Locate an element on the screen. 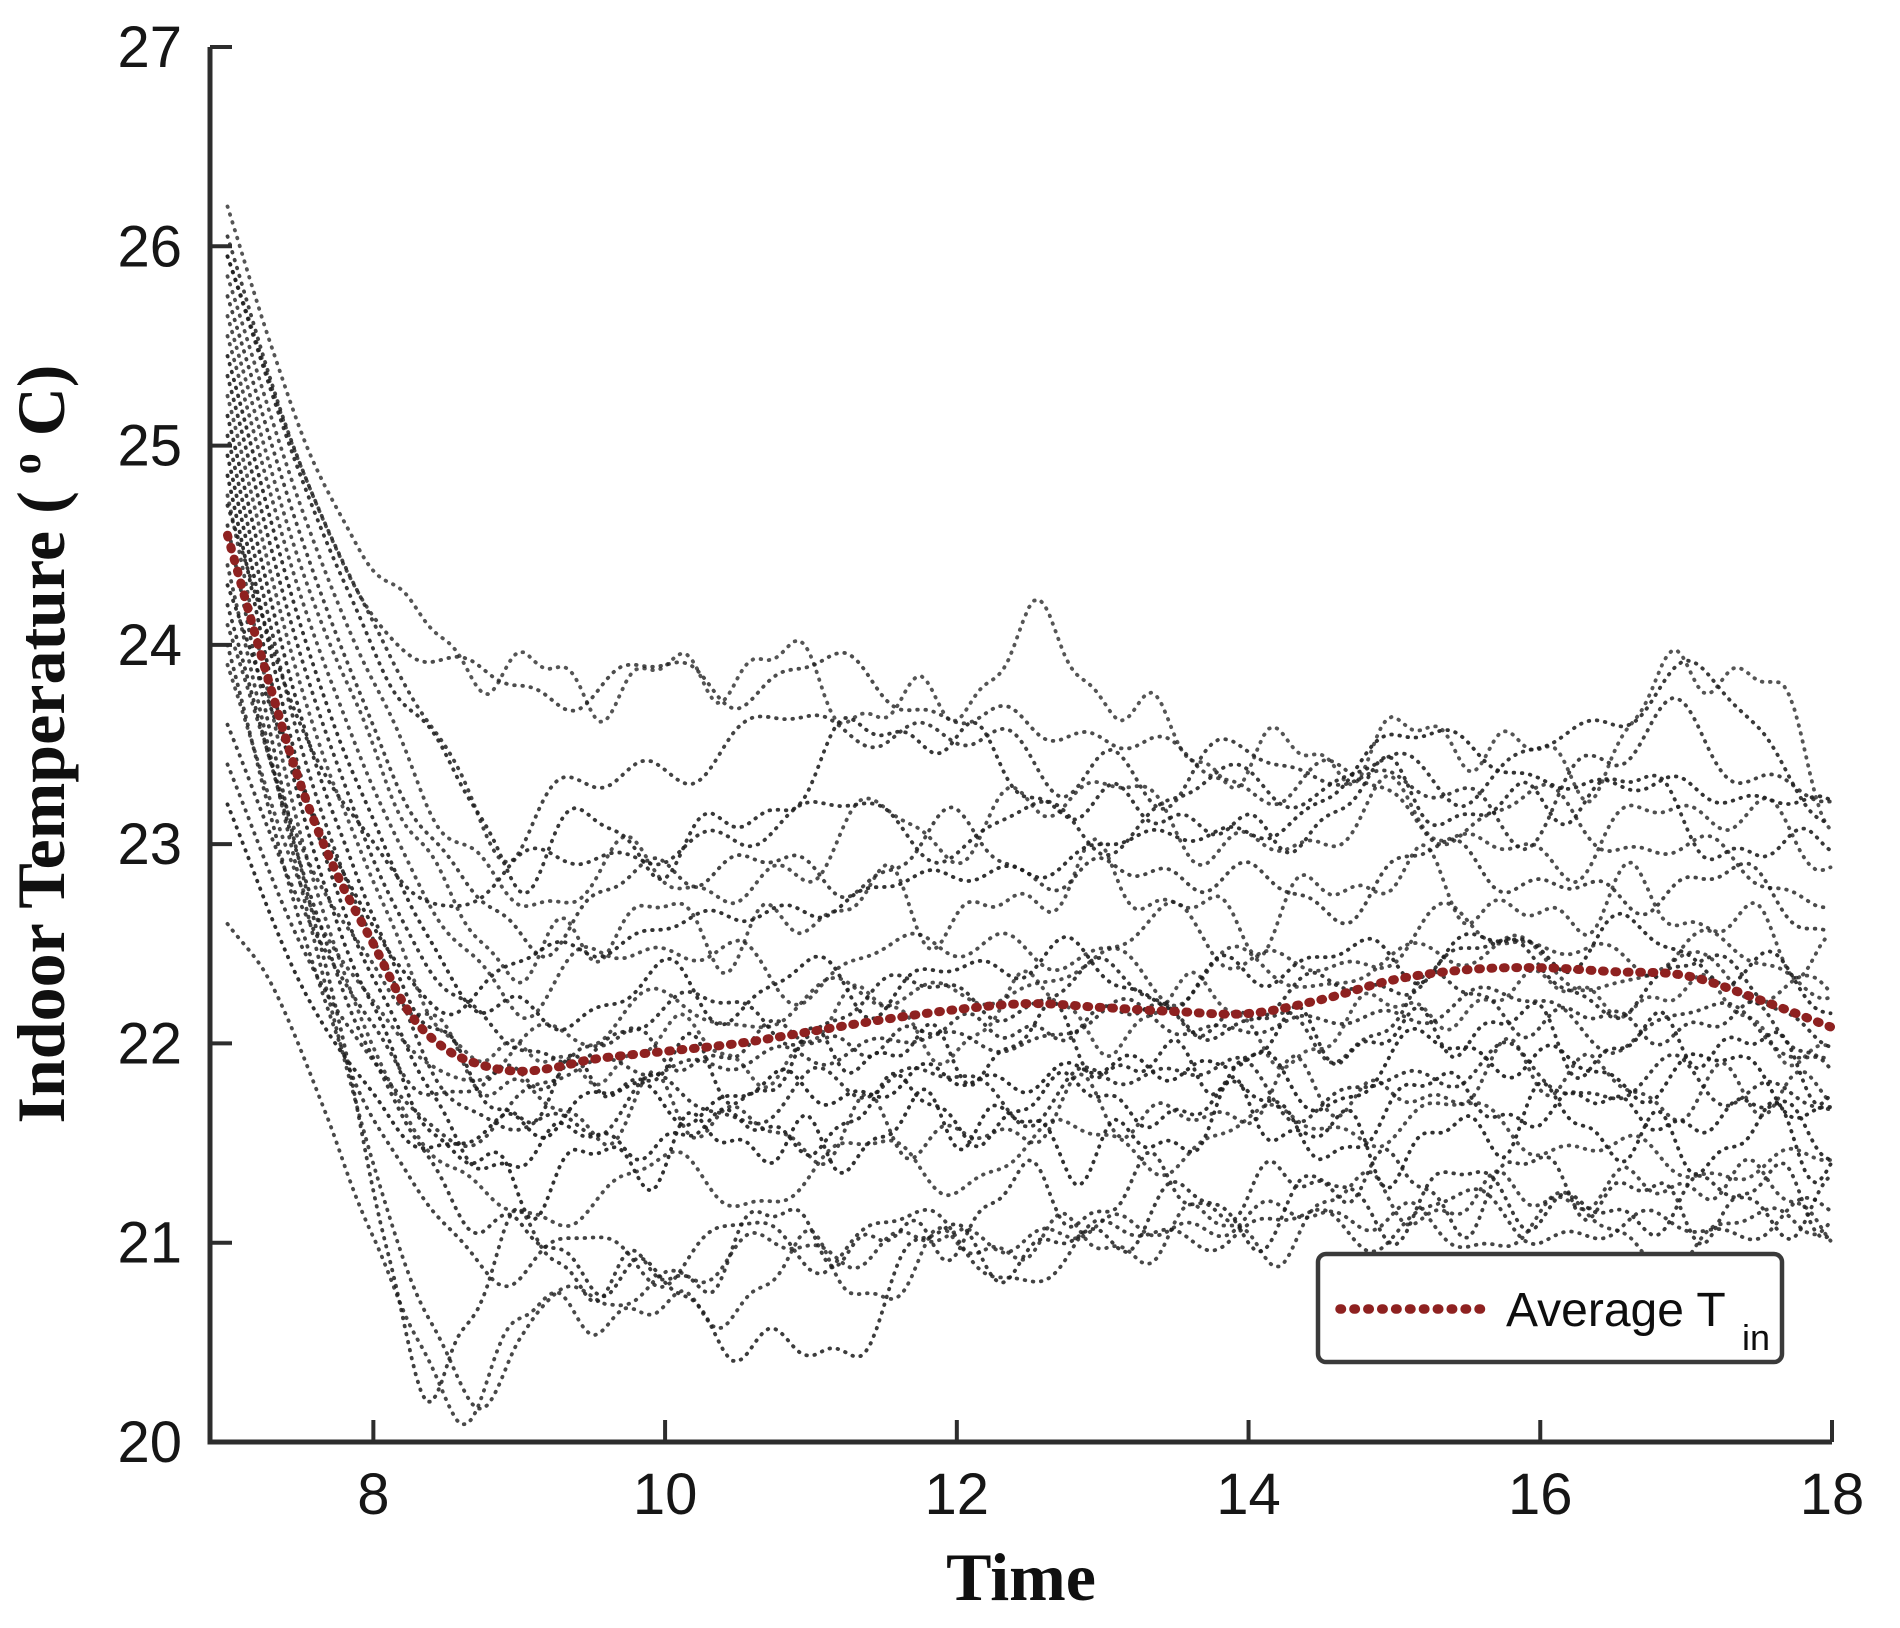  y-tick-label: 23 is located at coordinates (149, 844).